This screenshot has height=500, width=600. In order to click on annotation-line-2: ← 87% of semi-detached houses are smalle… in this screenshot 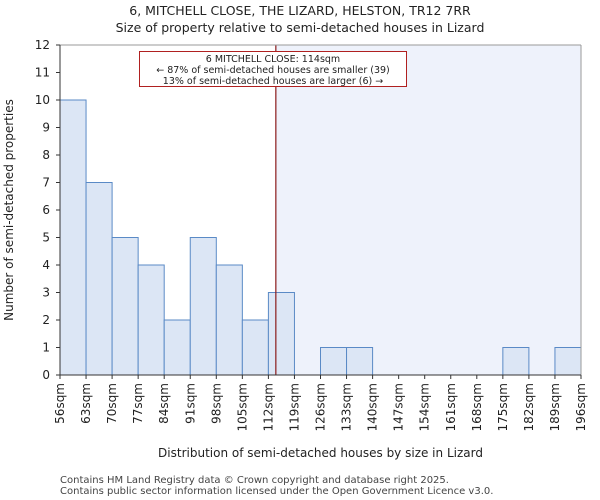, I will do `click(273, 70)`.